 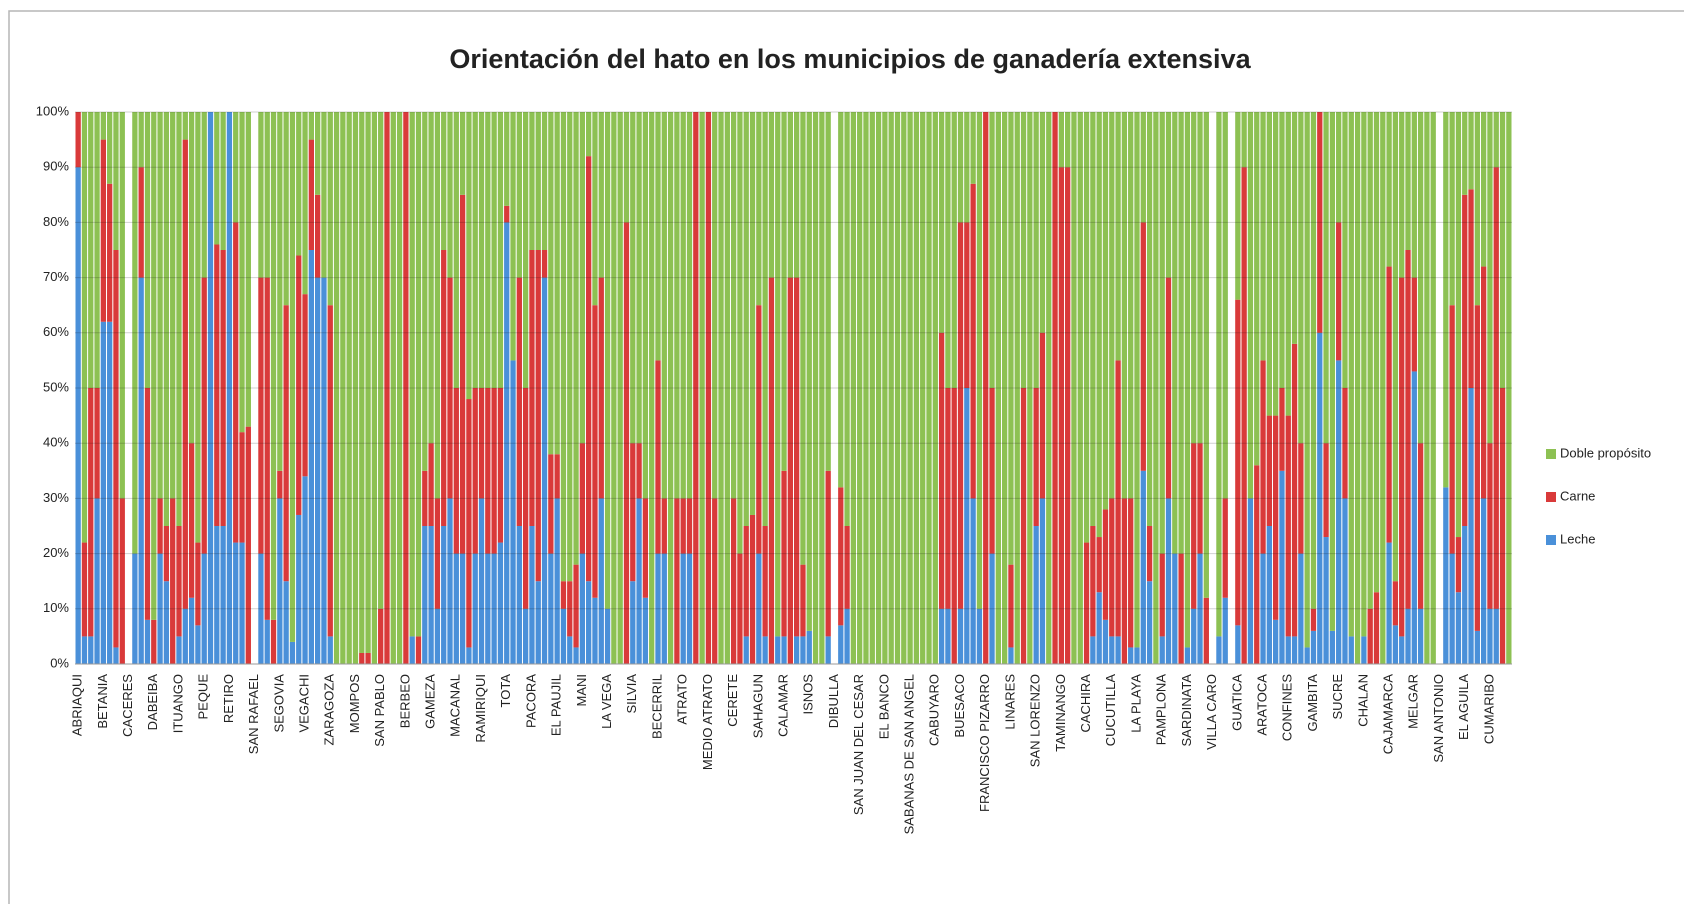 I want to click on x-tick-label: DABEIBA, so click(x=152, y=702).